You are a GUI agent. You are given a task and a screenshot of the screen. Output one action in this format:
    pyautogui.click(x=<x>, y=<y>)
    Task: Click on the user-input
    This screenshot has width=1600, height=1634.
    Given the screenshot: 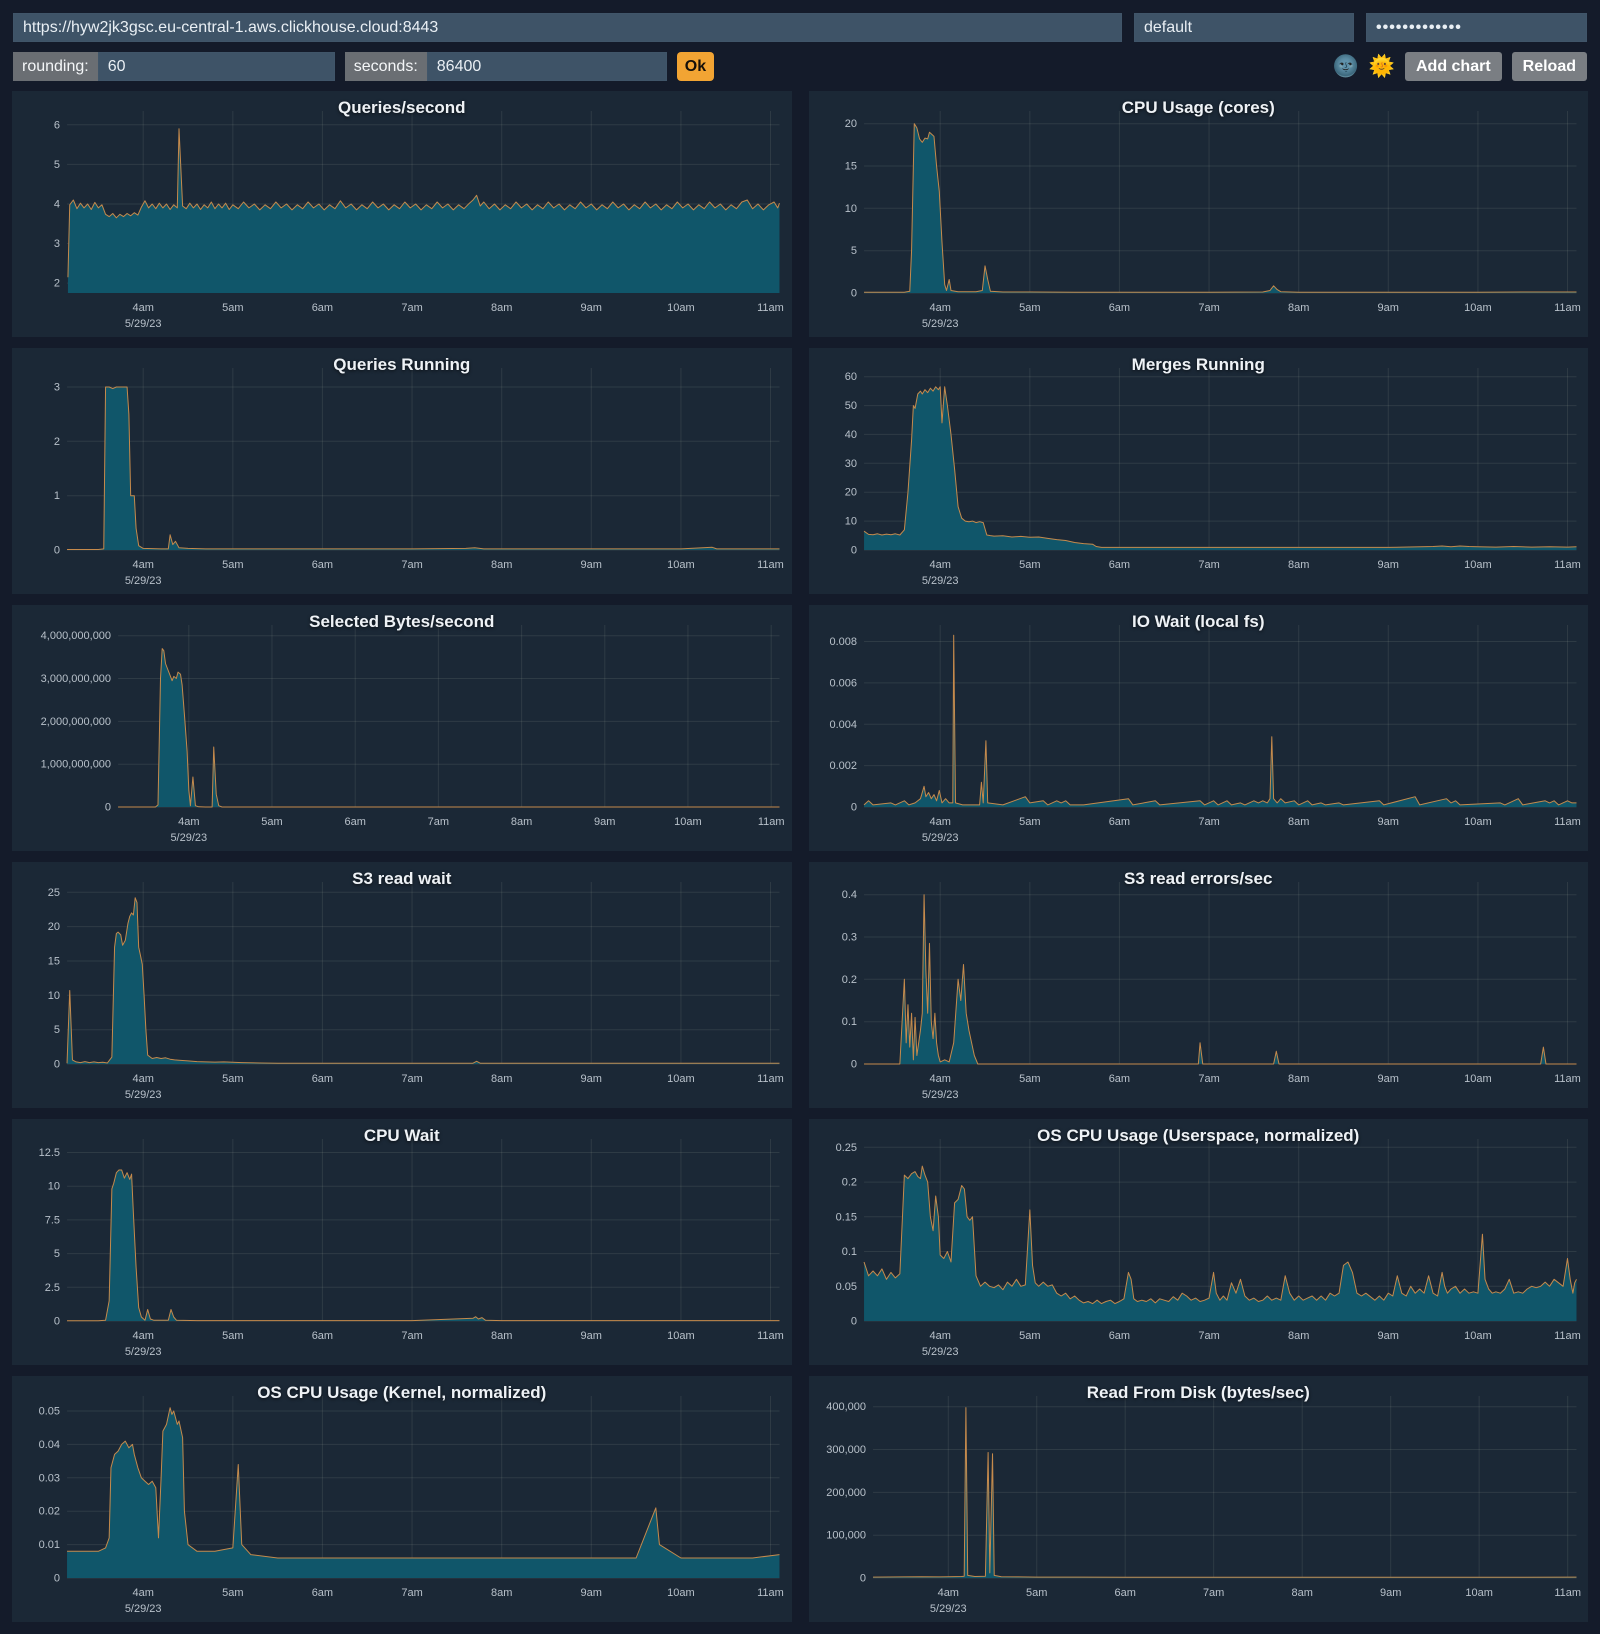 What is the action you would take?
    pyautogui.click(x=1244, y=27)
    